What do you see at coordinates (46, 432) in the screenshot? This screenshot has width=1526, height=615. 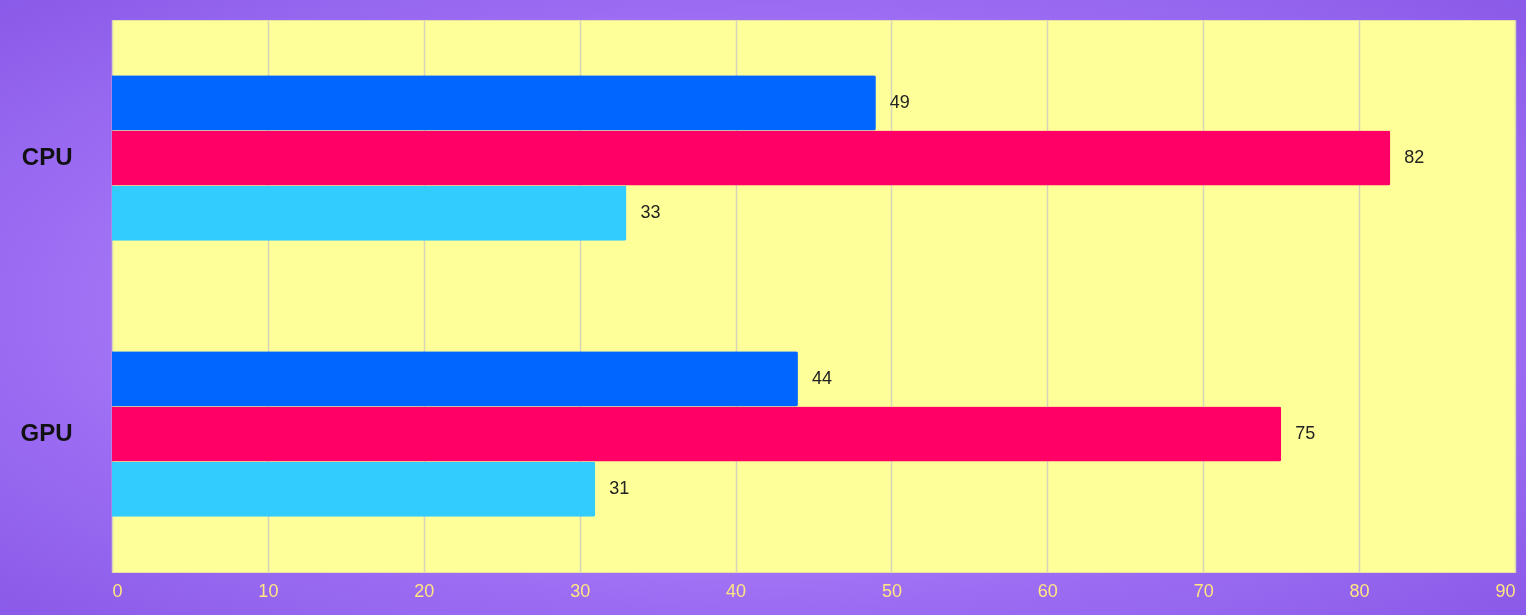 I see `y-tick-label: GPU` at bounding box center [46, 432].